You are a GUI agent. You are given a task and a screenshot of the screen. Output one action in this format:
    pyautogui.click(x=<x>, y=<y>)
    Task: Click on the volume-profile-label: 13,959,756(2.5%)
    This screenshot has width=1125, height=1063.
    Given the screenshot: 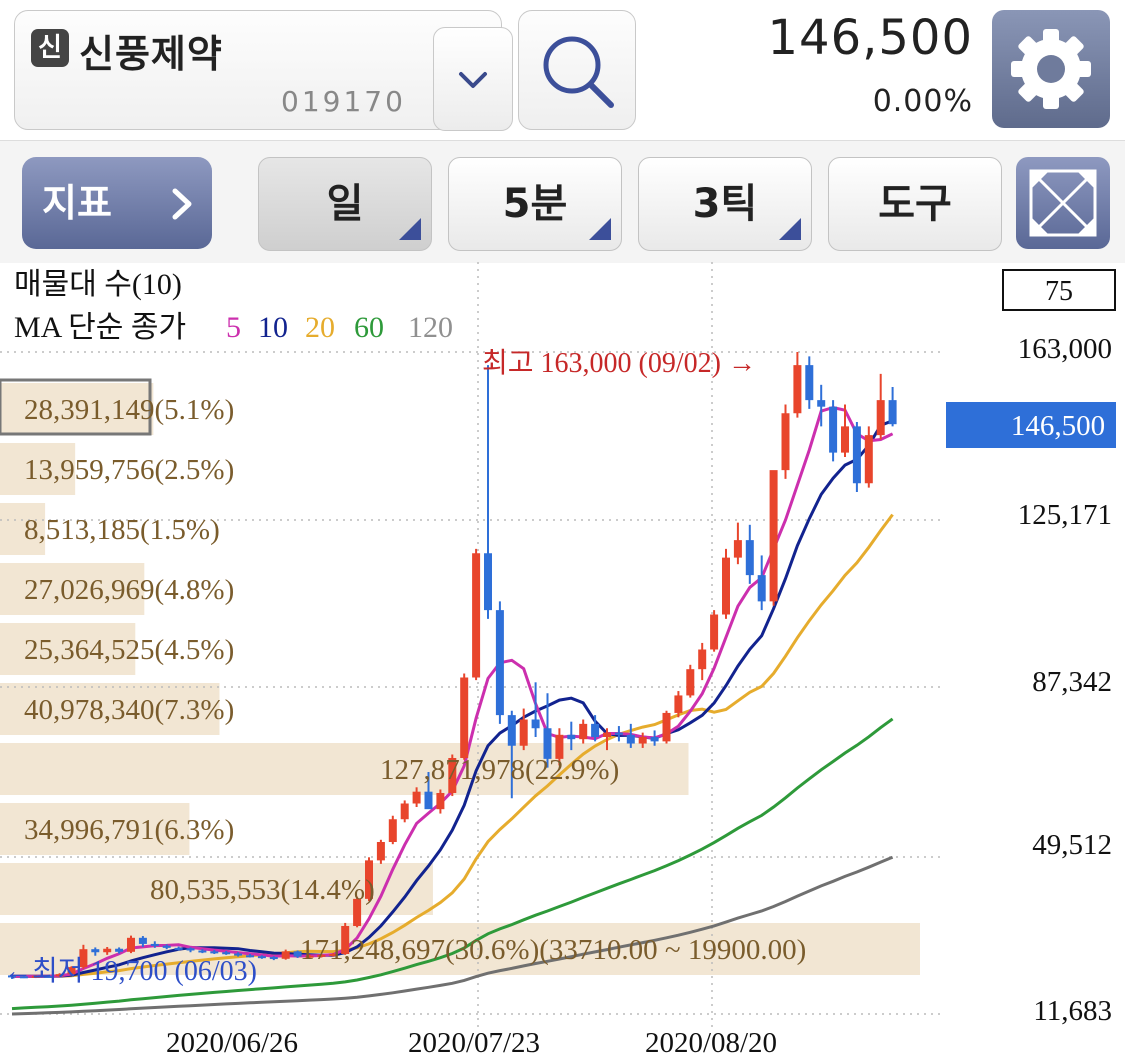 What is the action you would take?
    pyautogui.click(x=129, y=470)
    